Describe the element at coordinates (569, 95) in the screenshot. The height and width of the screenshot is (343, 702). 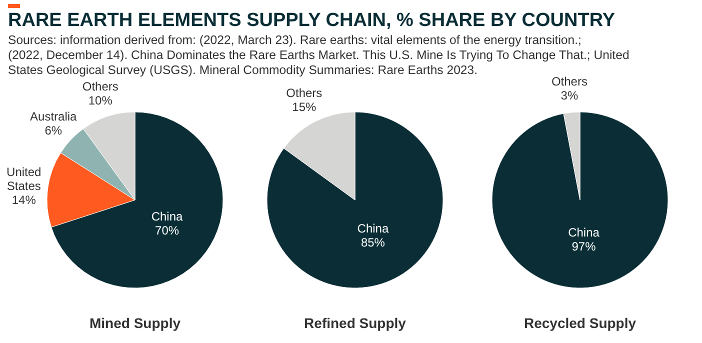
I see `data-label: 3%` at that location.